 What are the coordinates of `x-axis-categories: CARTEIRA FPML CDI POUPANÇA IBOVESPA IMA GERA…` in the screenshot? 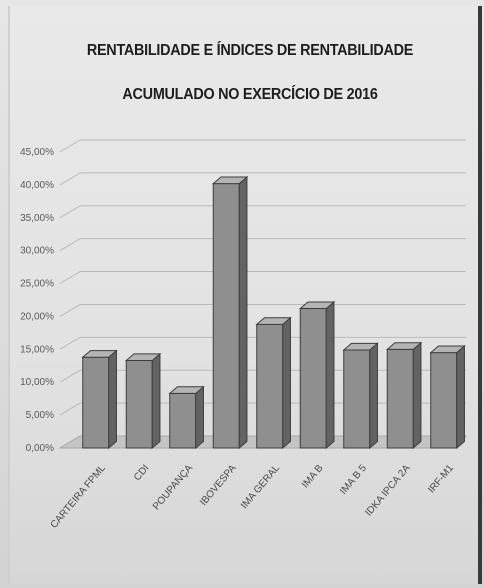 It's located at (253, 497).